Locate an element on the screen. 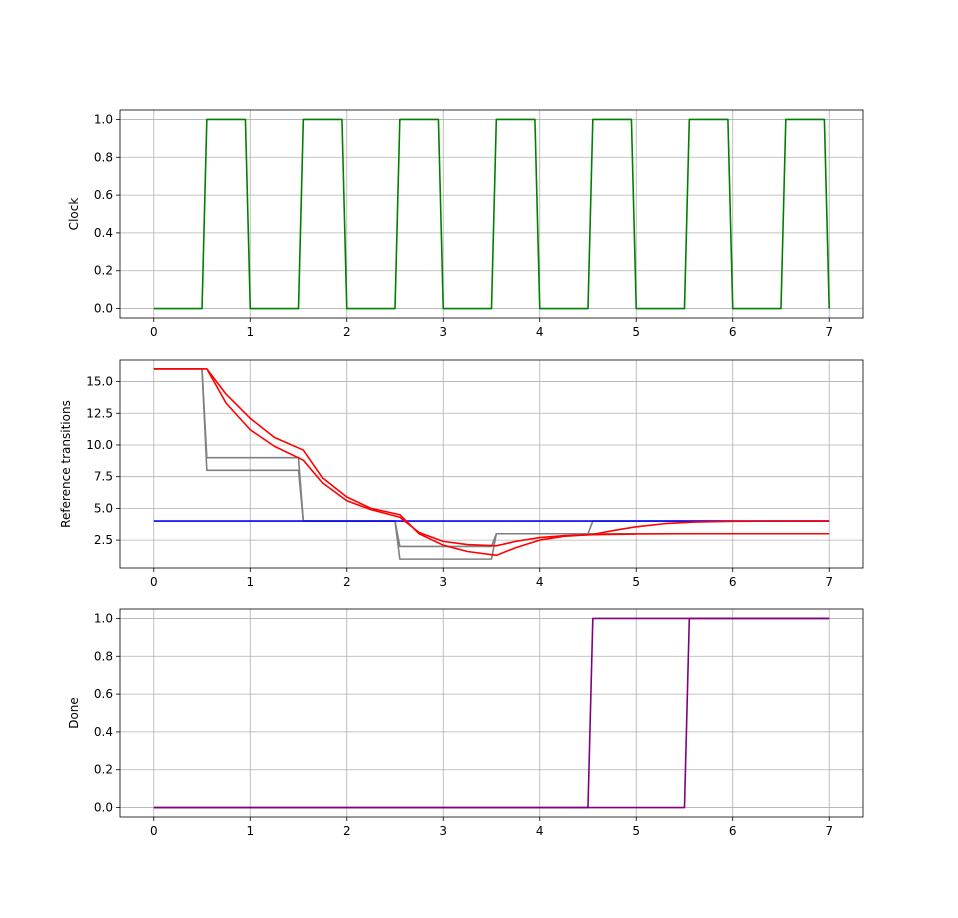 The height and width of the screenshot is (918, 958). y-axis-label: Clock is located at coordinates (74, 214).